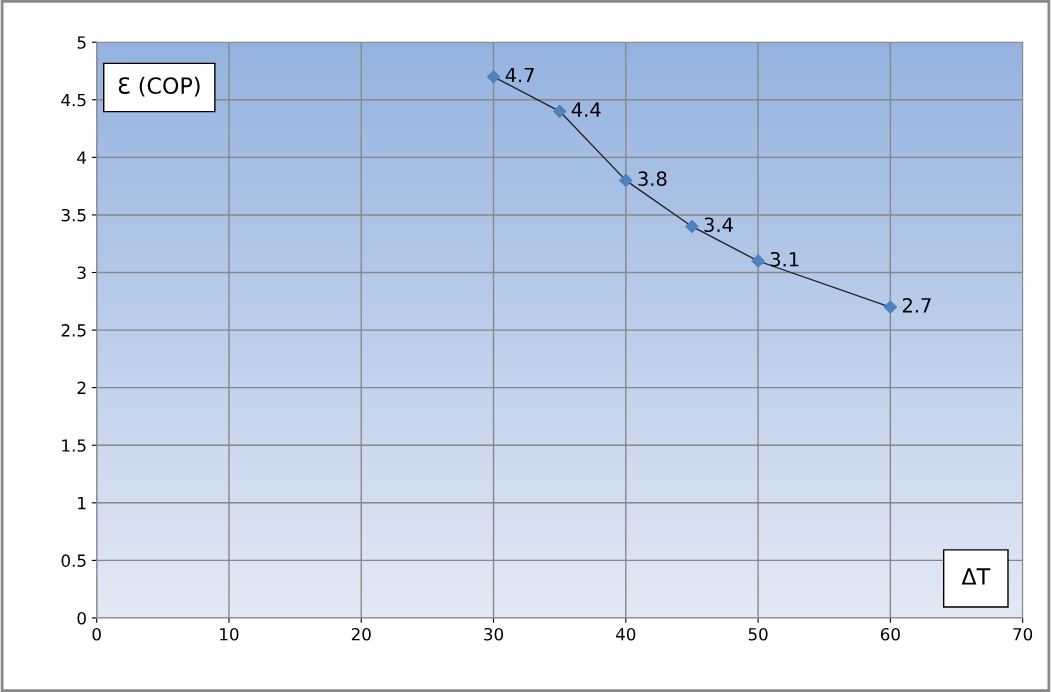 Image resolution: width=1051 pixels, height=692 pixels. I want to click on x-tick-label: 20, so click(361, 634).